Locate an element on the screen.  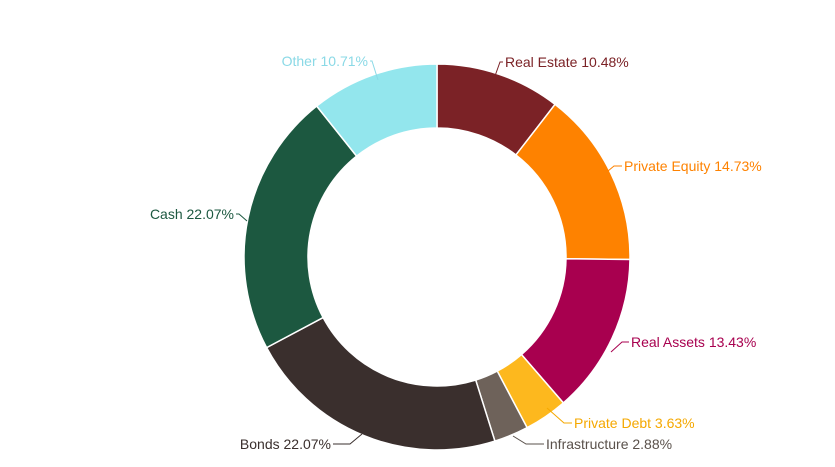
leader-line-private-debt is located at coordinates (559, 415).